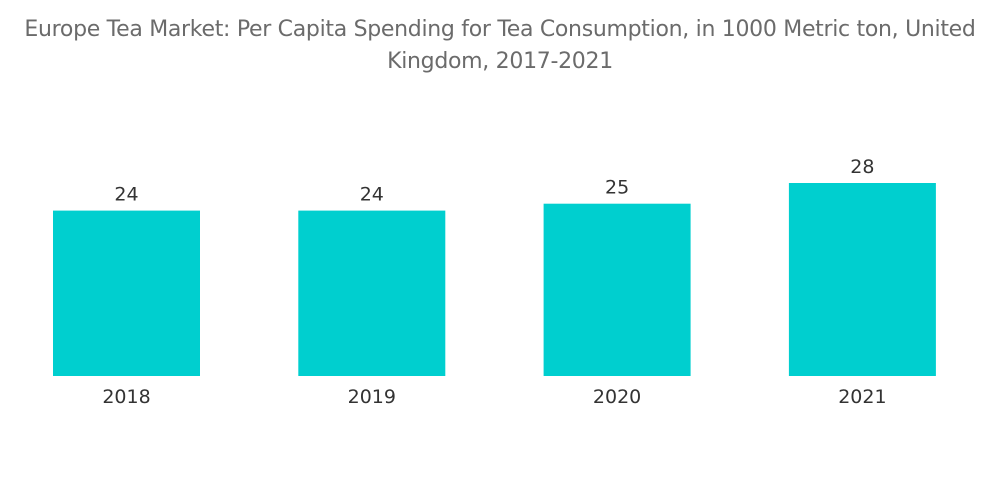  I want to click on bar-2019, so click(372, 293).